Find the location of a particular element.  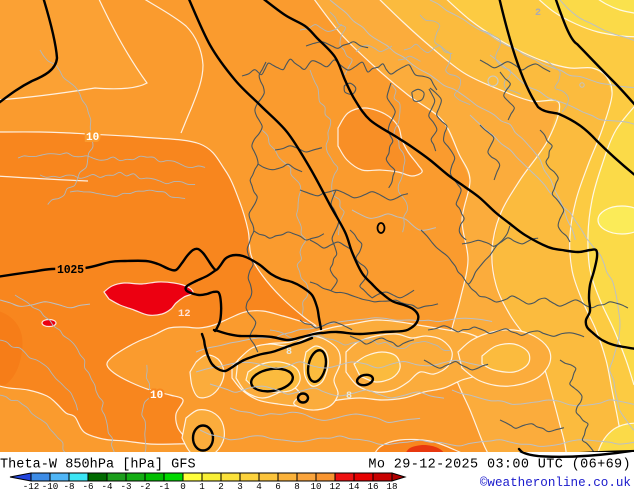

svg-text: Theta-W 850hPa [hPa] GFS is located at coordinates (98, 465).